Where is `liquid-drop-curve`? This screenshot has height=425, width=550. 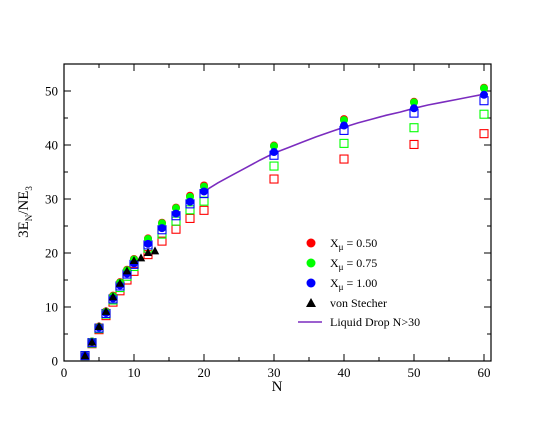
liquid-drop-curve is located at coordinates (344, 143).